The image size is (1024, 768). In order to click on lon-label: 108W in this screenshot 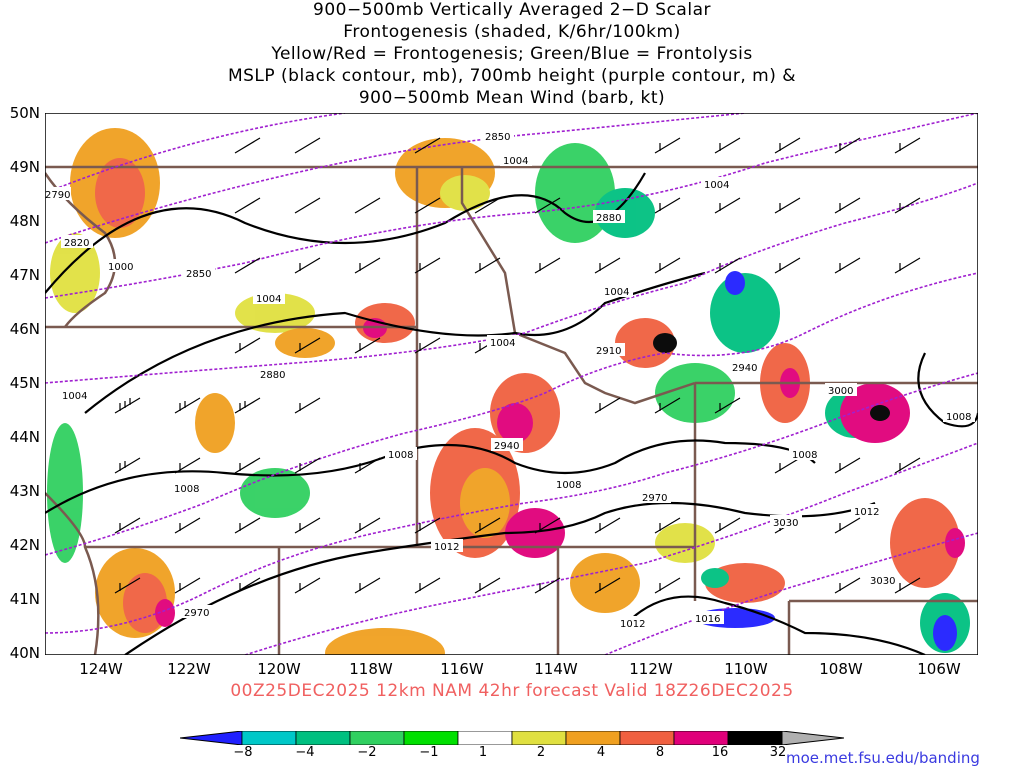, I will do `click(841, 669)`.